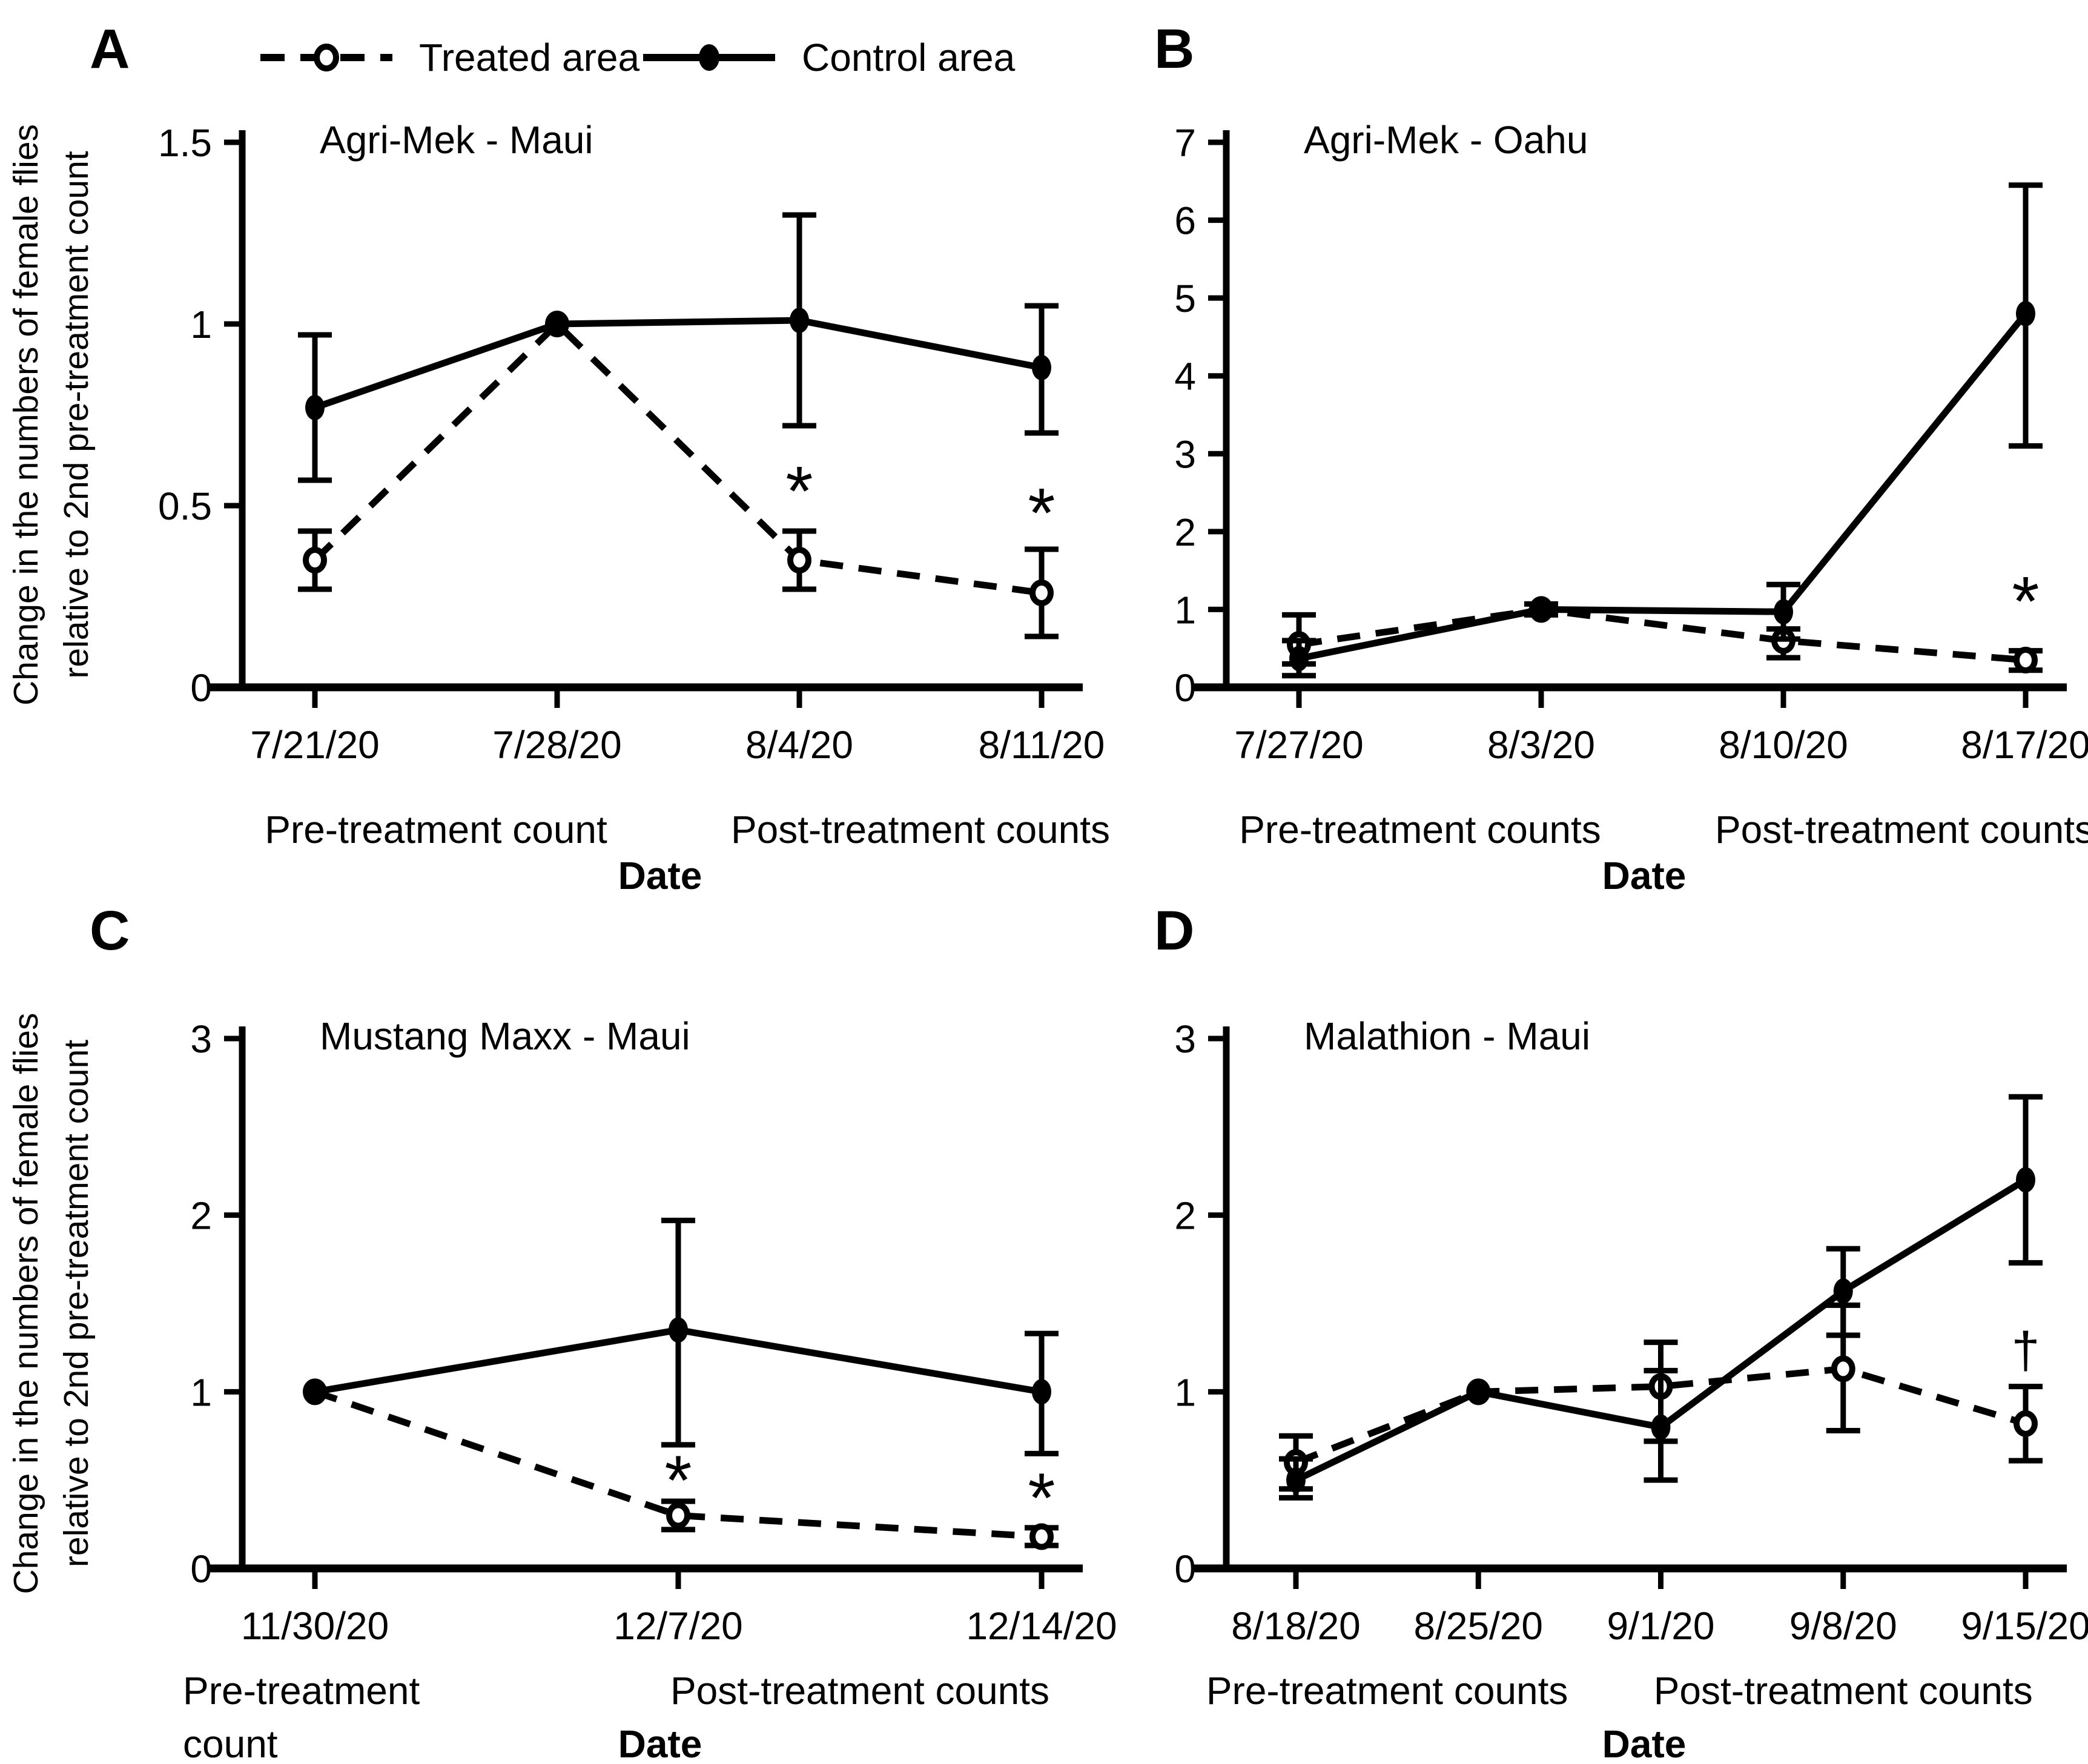  I want to click on panel-letter: A, so click(110, 49).